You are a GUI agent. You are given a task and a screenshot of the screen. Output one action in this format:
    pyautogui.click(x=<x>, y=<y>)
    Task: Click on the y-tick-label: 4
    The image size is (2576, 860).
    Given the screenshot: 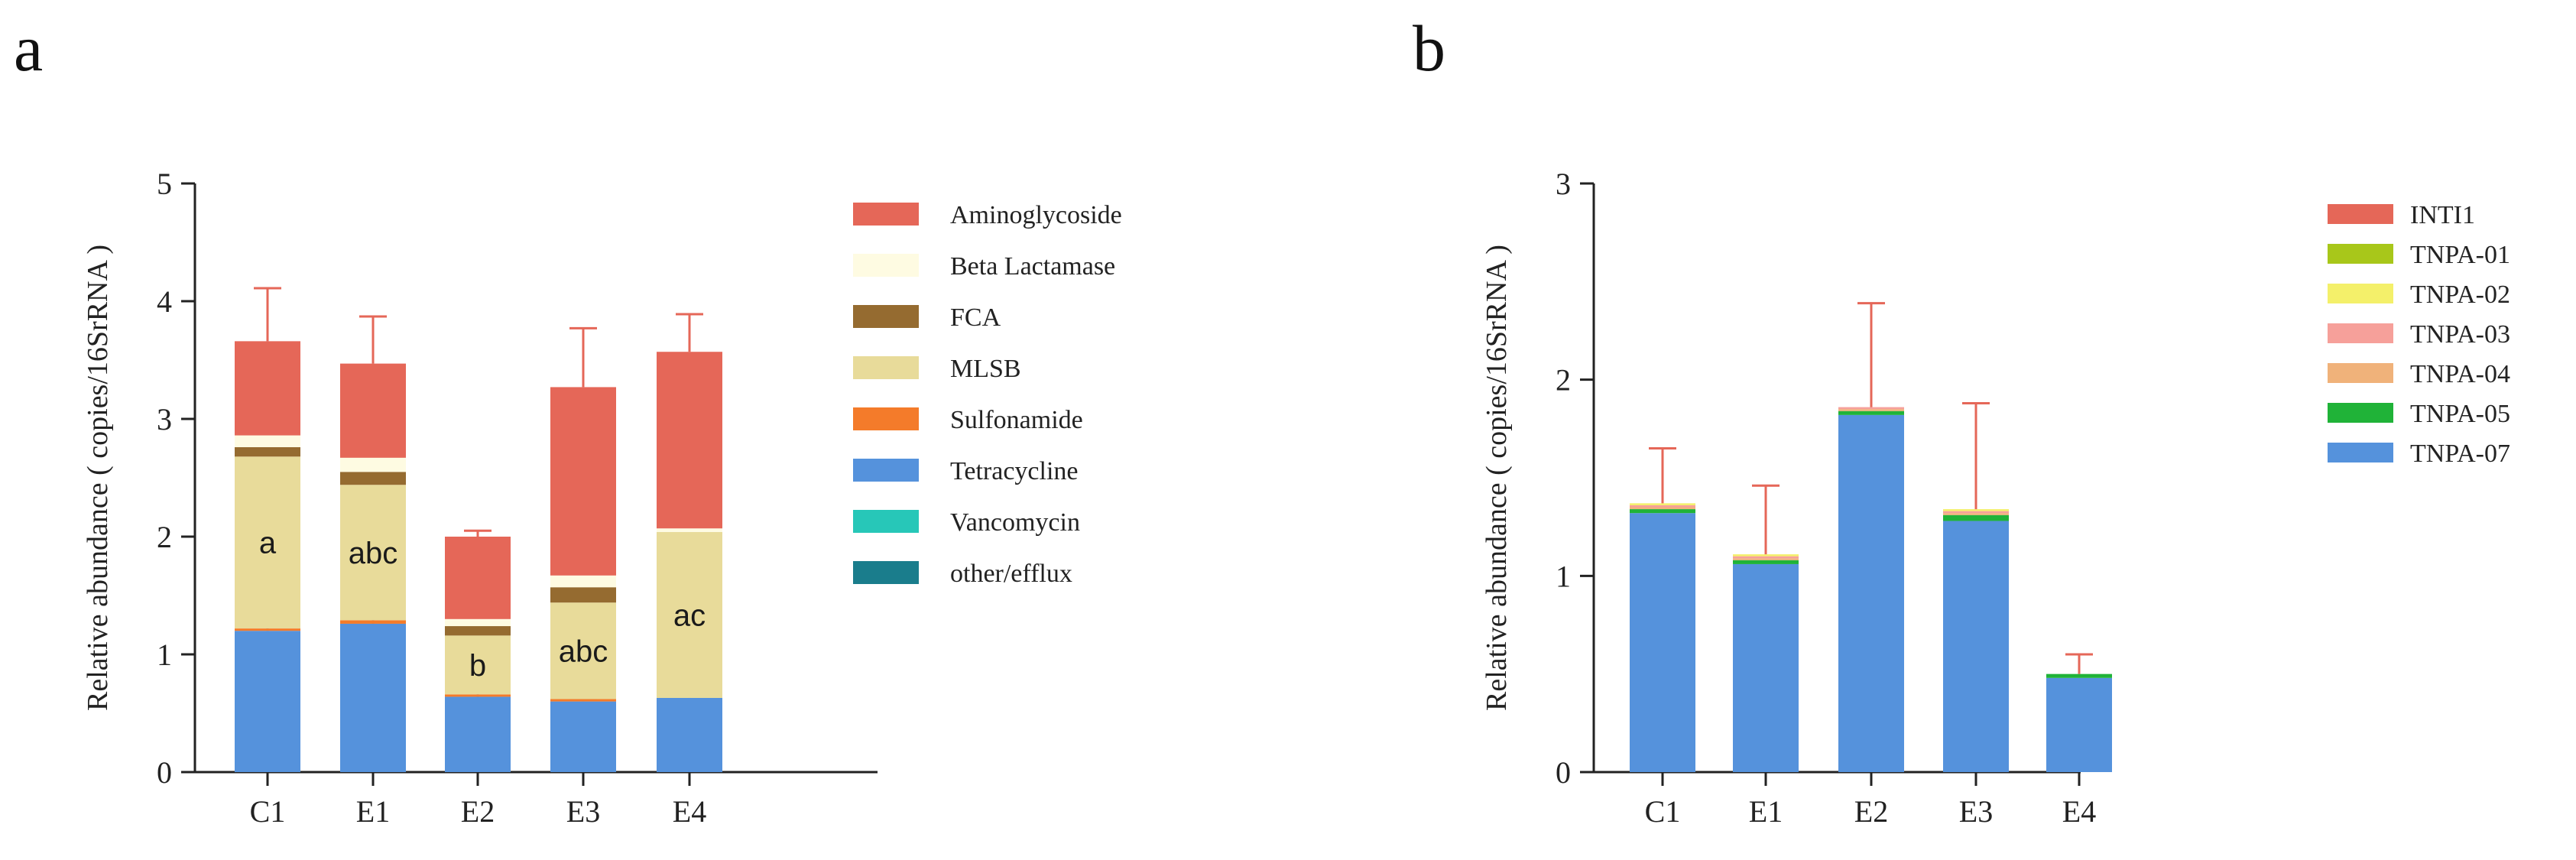 What is the action you would take?
    pyautogui.click(x=164, y=302)
    